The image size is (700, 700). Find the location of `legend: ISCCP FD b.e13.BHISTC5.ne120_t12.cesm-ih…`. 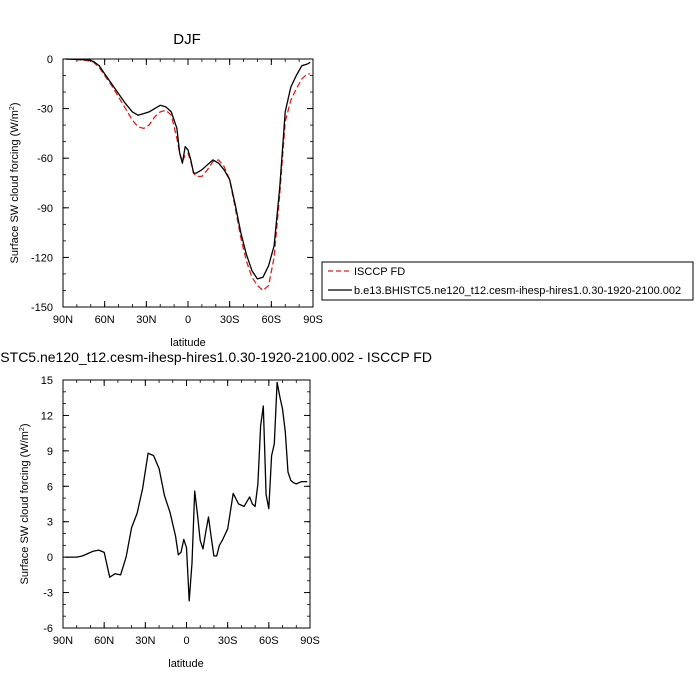

legend: ISCCP FD b.e13.BHISTC5.ne120_t12.cesm-ih… is located at coordinates (507, 281).